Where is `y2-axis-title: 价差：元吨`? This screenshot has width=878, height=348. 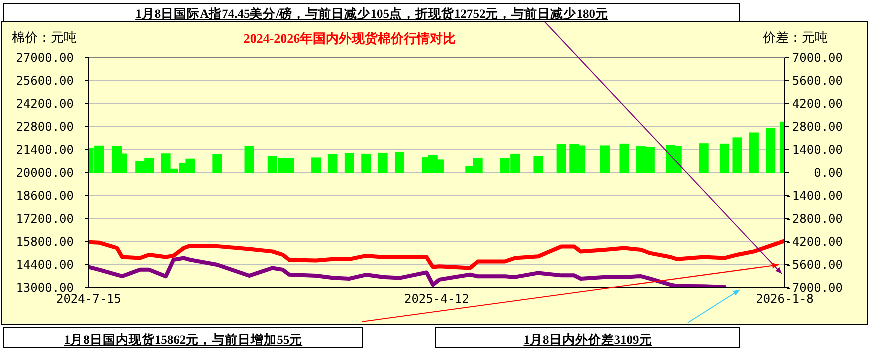 y2-axis-title: 价差：元吨 is located at coordinates (795, 38).